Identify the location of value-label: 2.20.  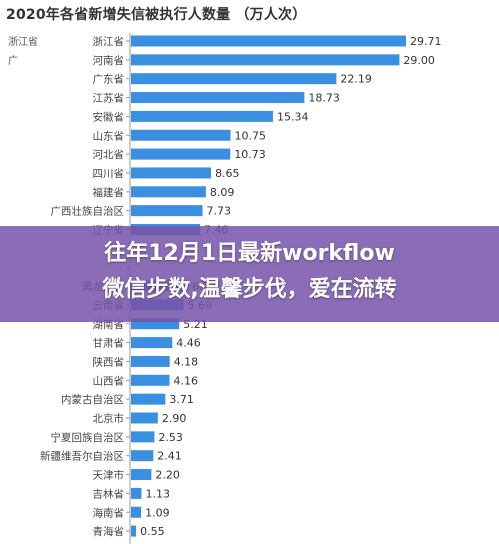
(167, 475).